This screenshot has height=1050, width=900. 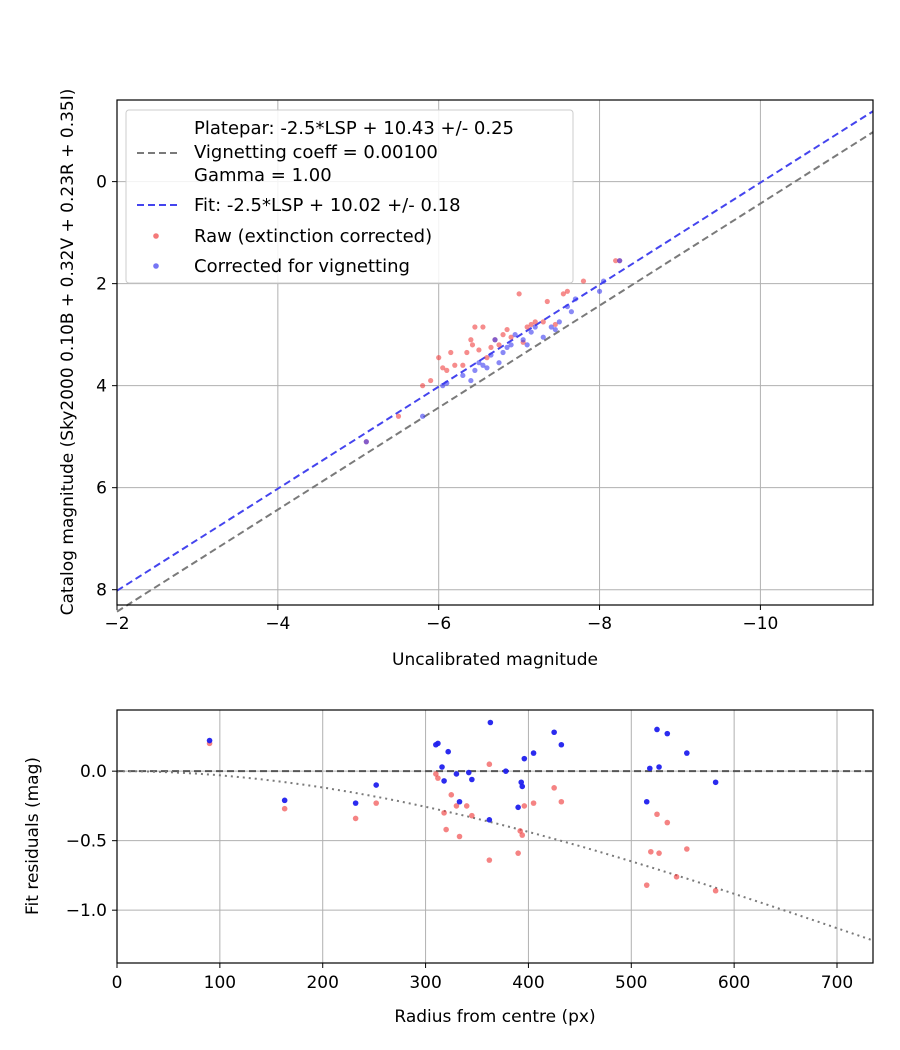 I want to click on vignetting-curve, so click(x=495, y=856).